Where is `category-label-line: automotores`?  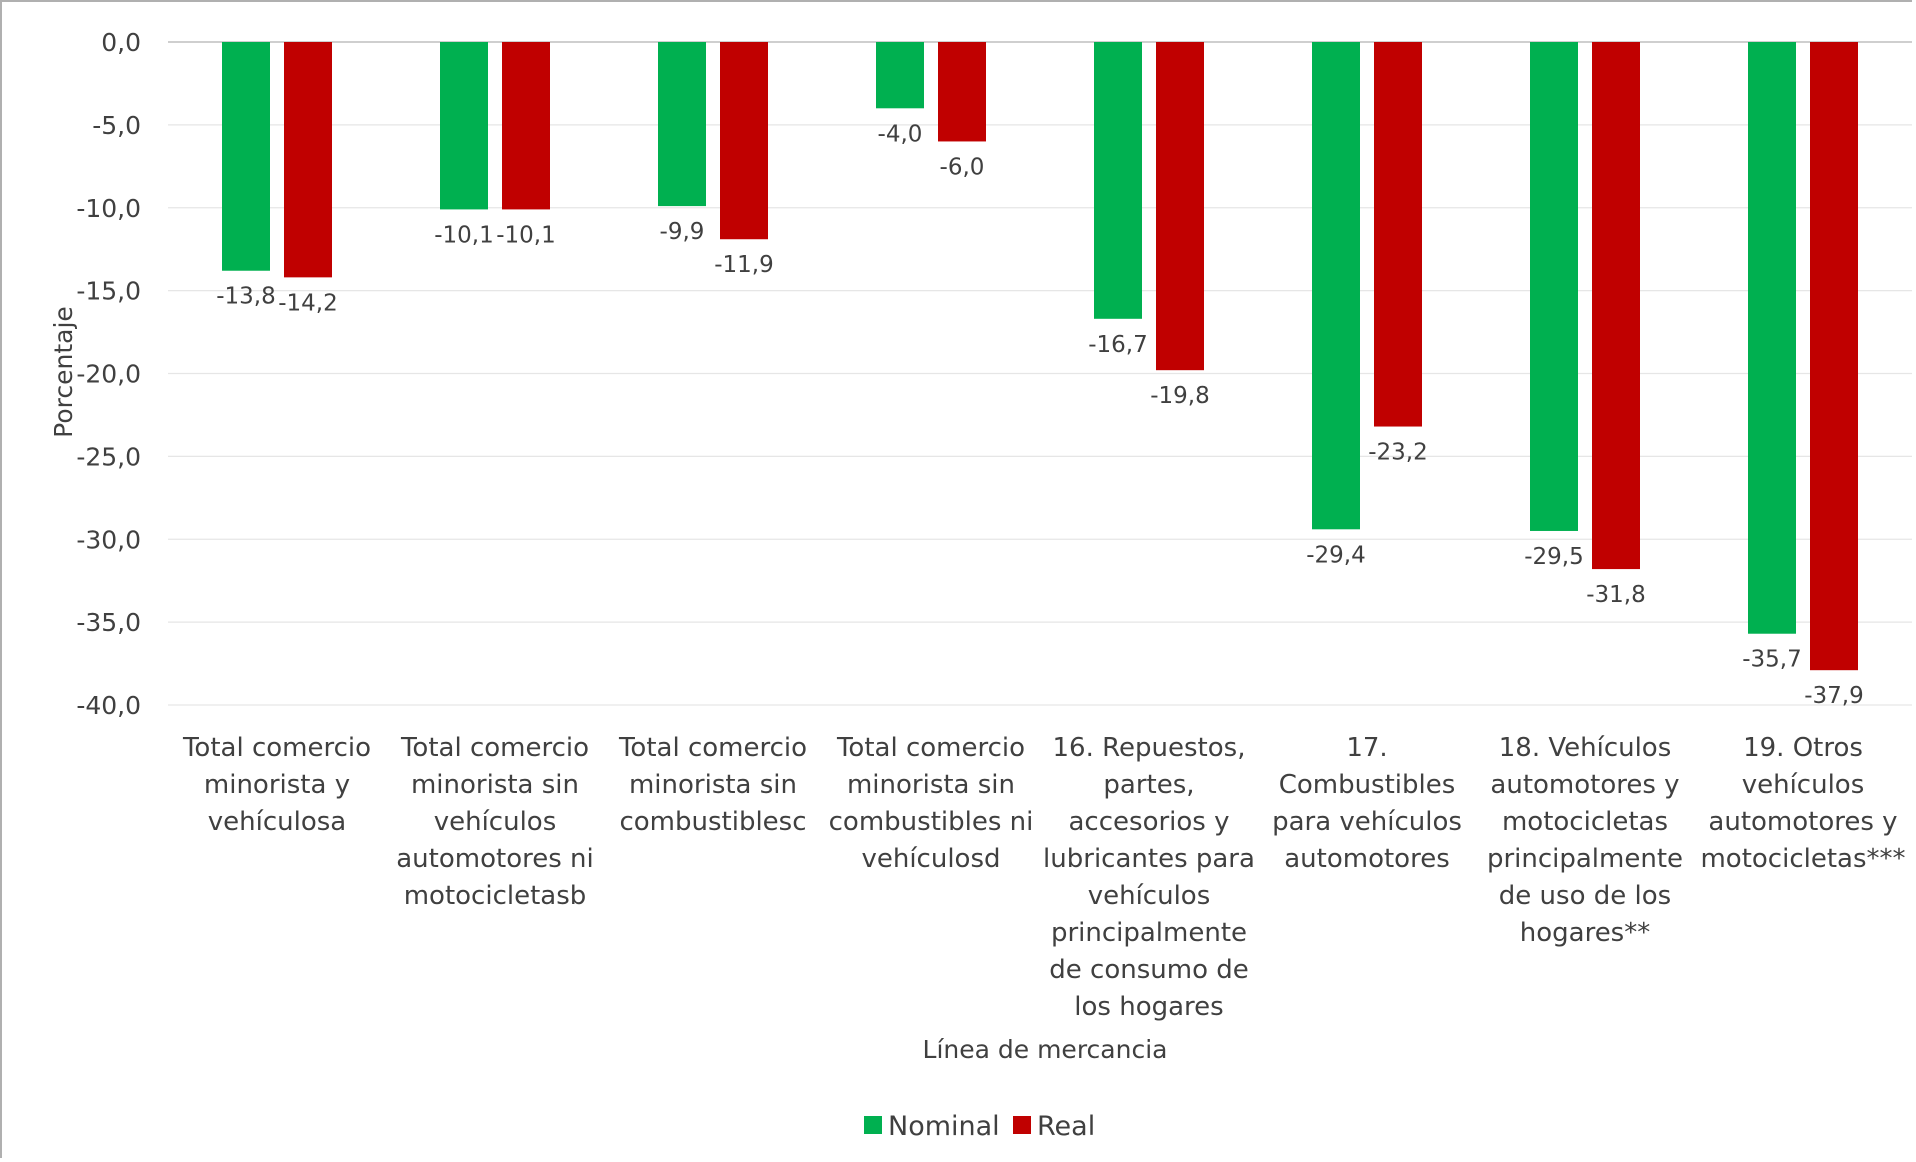
category-label-line: automotores is located at coordinates (1367, 859).